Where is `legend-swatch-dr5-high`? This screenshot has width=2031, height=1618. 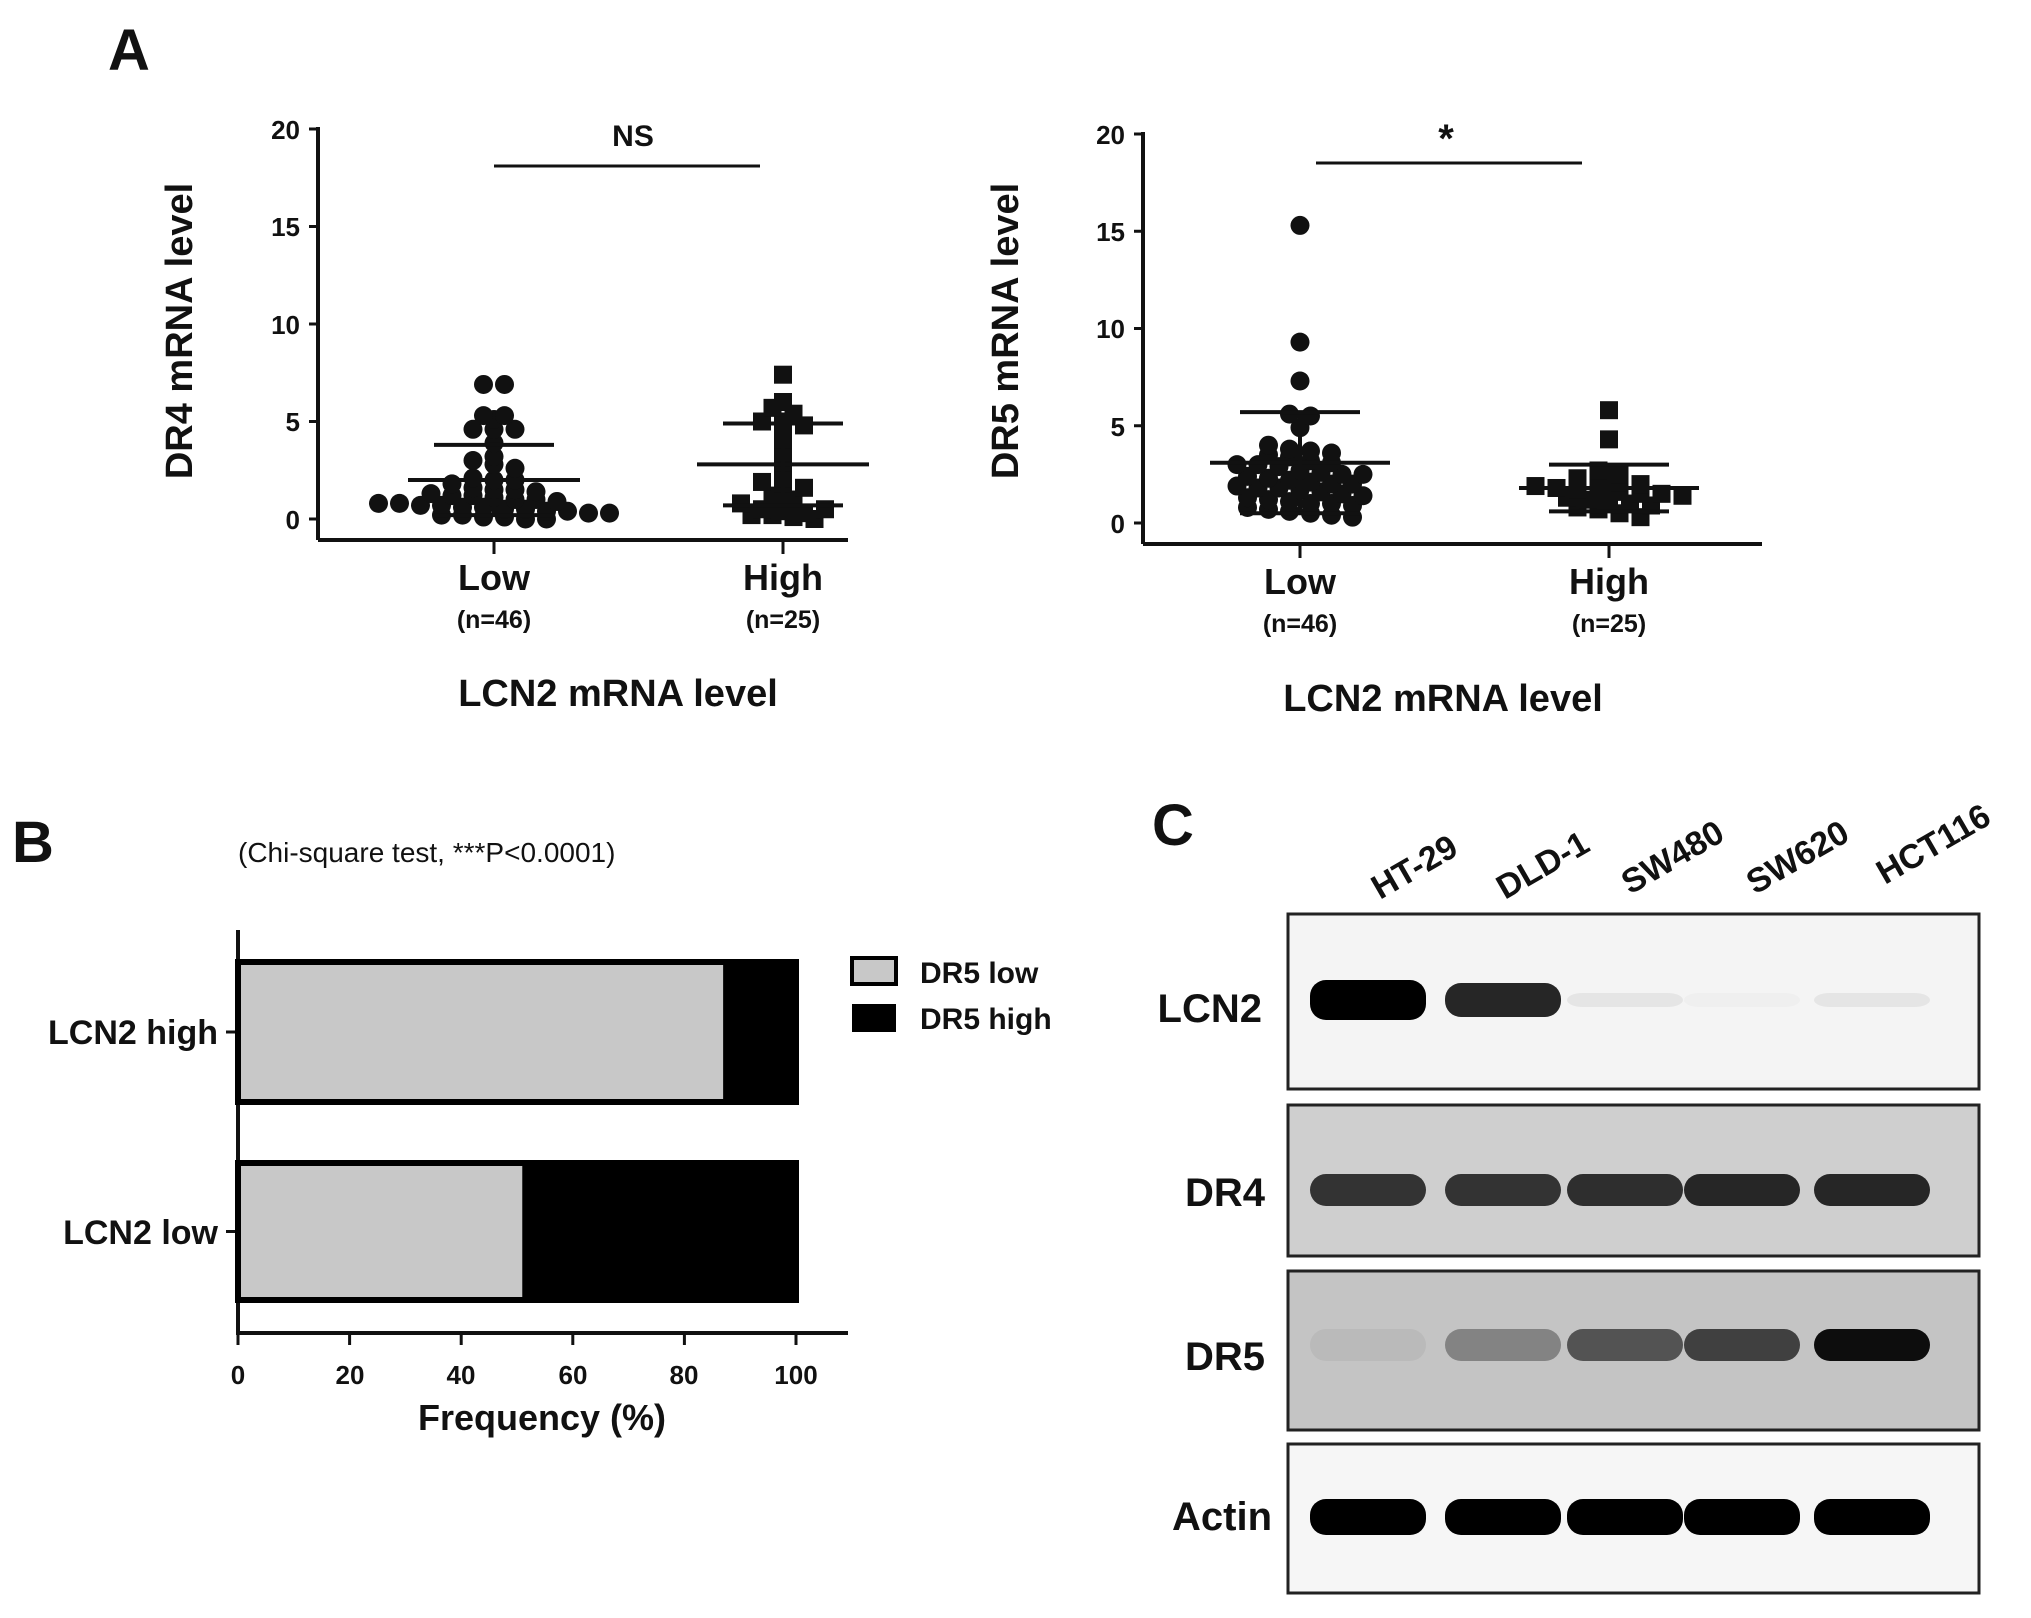 legend-swatch-dr5-high is located at coordinates (874, 1018).